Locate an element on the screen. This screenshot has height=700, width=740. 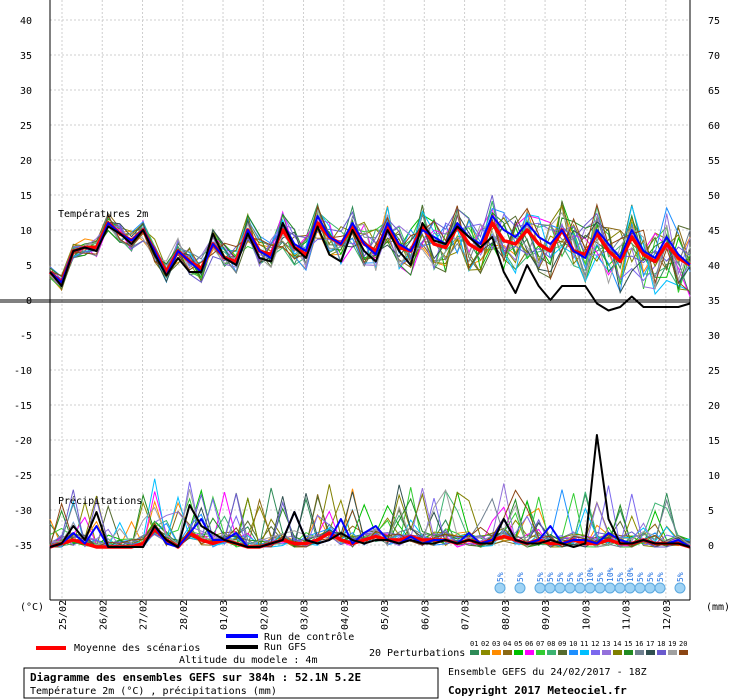
left-tick-label: -35 is located at coordinates (23, 546).